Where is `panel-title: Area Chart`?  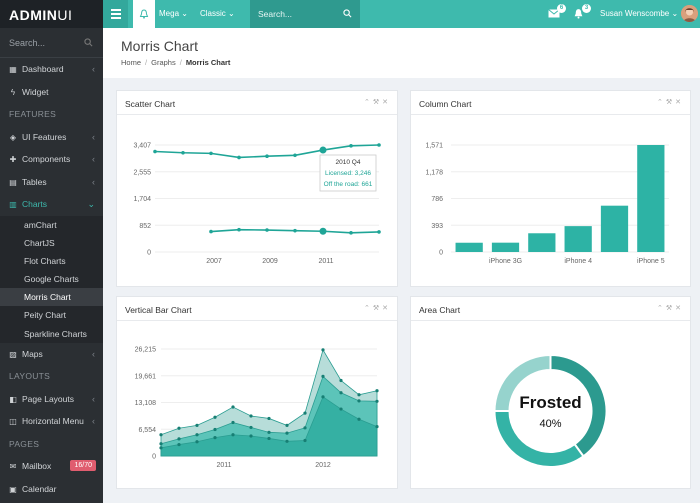 panel-title: Area Chart is located at coordinates (440, 310).